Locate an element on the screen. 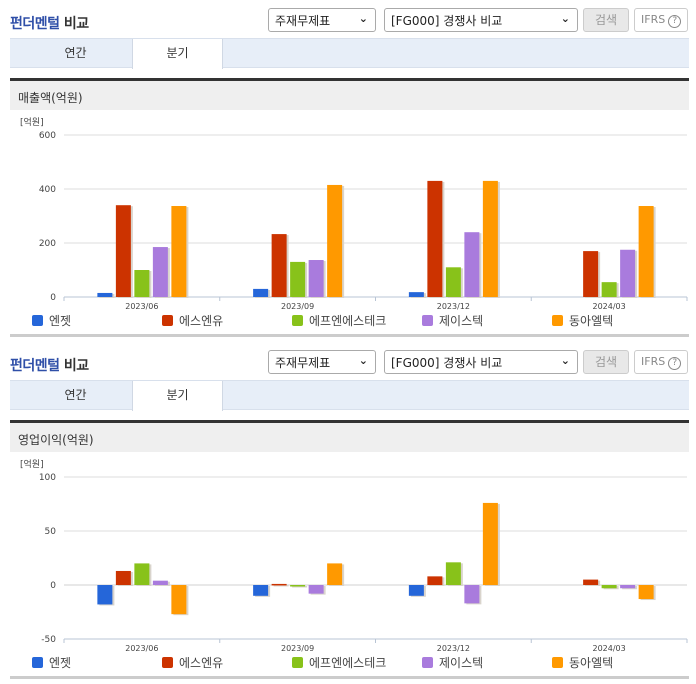 The width and height of the screenshot is (696, 684). comparison-group-value: [FG000] 경쟁사 비교 is located at coordinates (447, 363).